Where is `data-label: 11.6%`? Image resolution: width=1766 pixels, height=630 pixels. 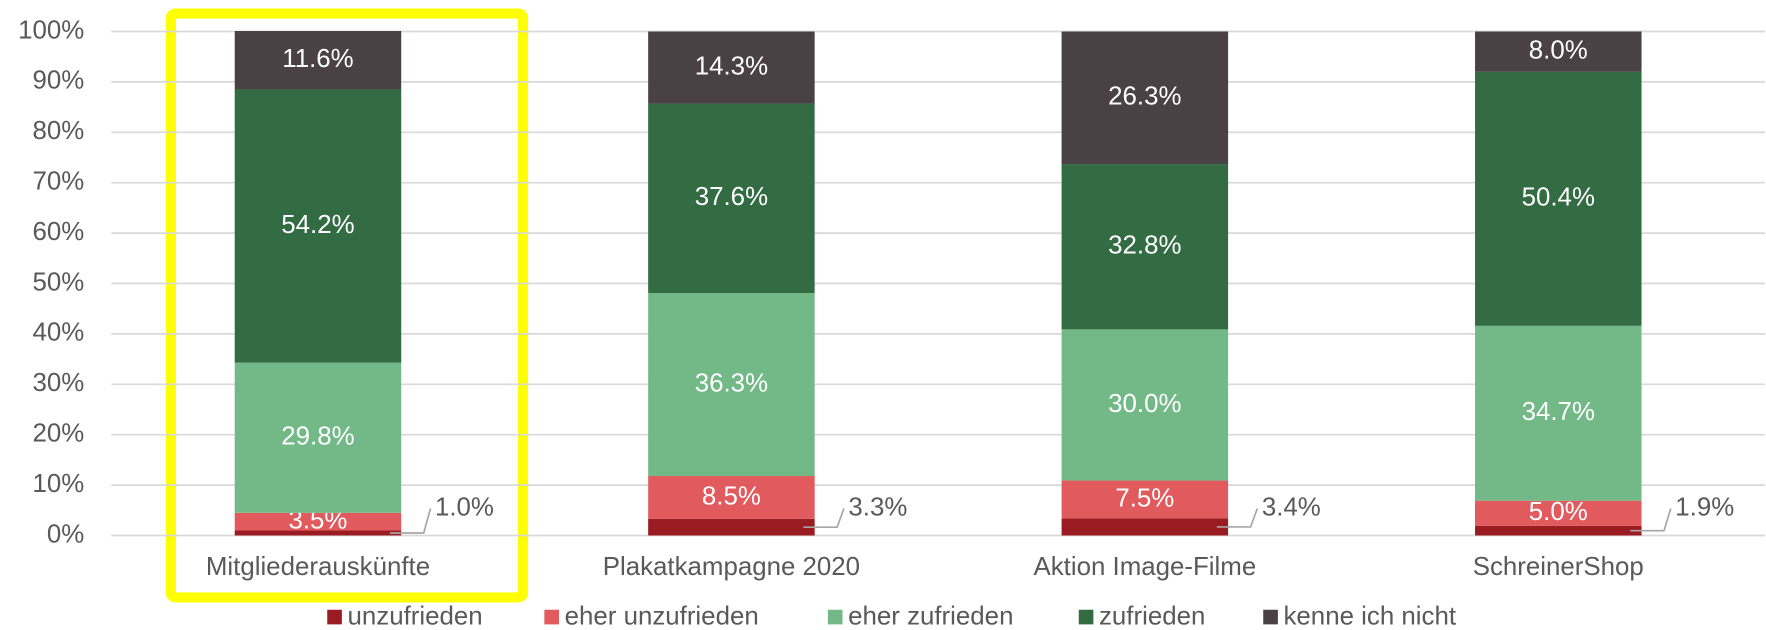 data-label: 11.6% is located at coordinates (317, 59).